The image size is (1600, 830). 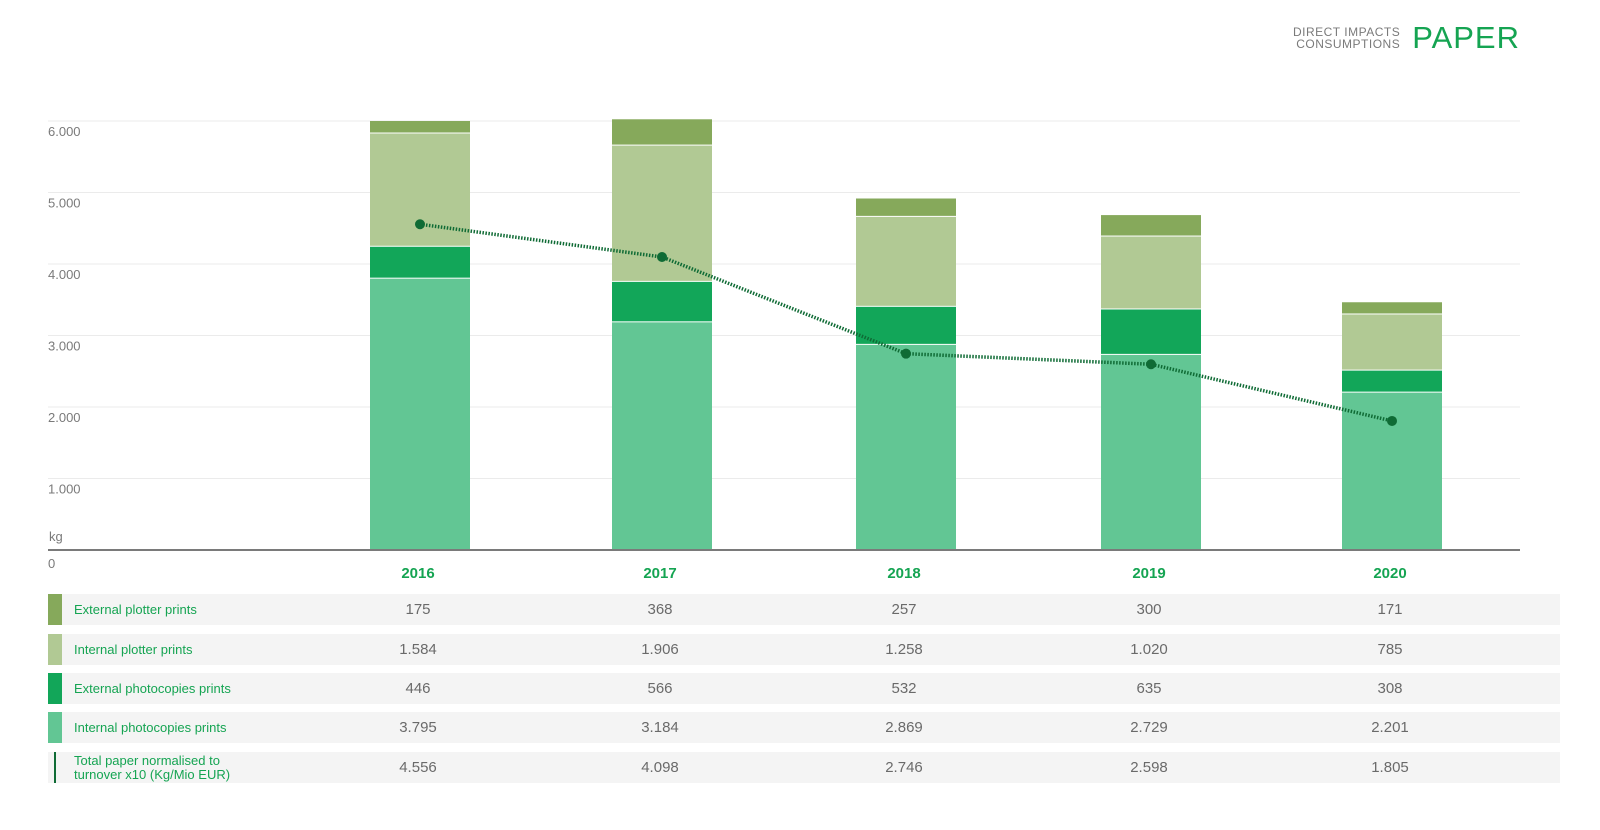 What do you see at coordinates (152, 688) in the screenshot?
I see `row-label: External photocopies prints` at bounding box center [152, 688].